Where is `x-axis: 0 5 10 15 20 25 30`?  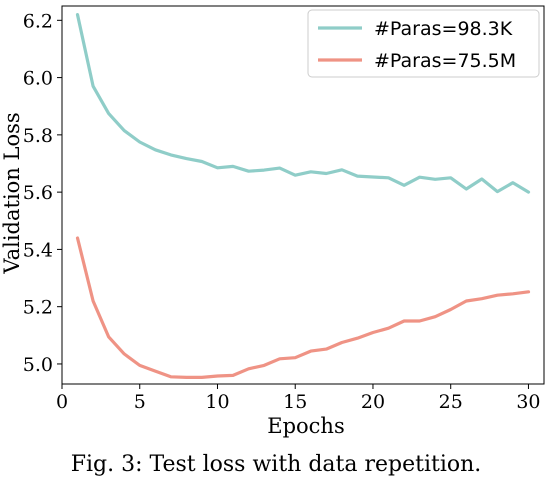 x-axis: 0 5 10 15 20 25 30 is located at coordinates (298, 398).